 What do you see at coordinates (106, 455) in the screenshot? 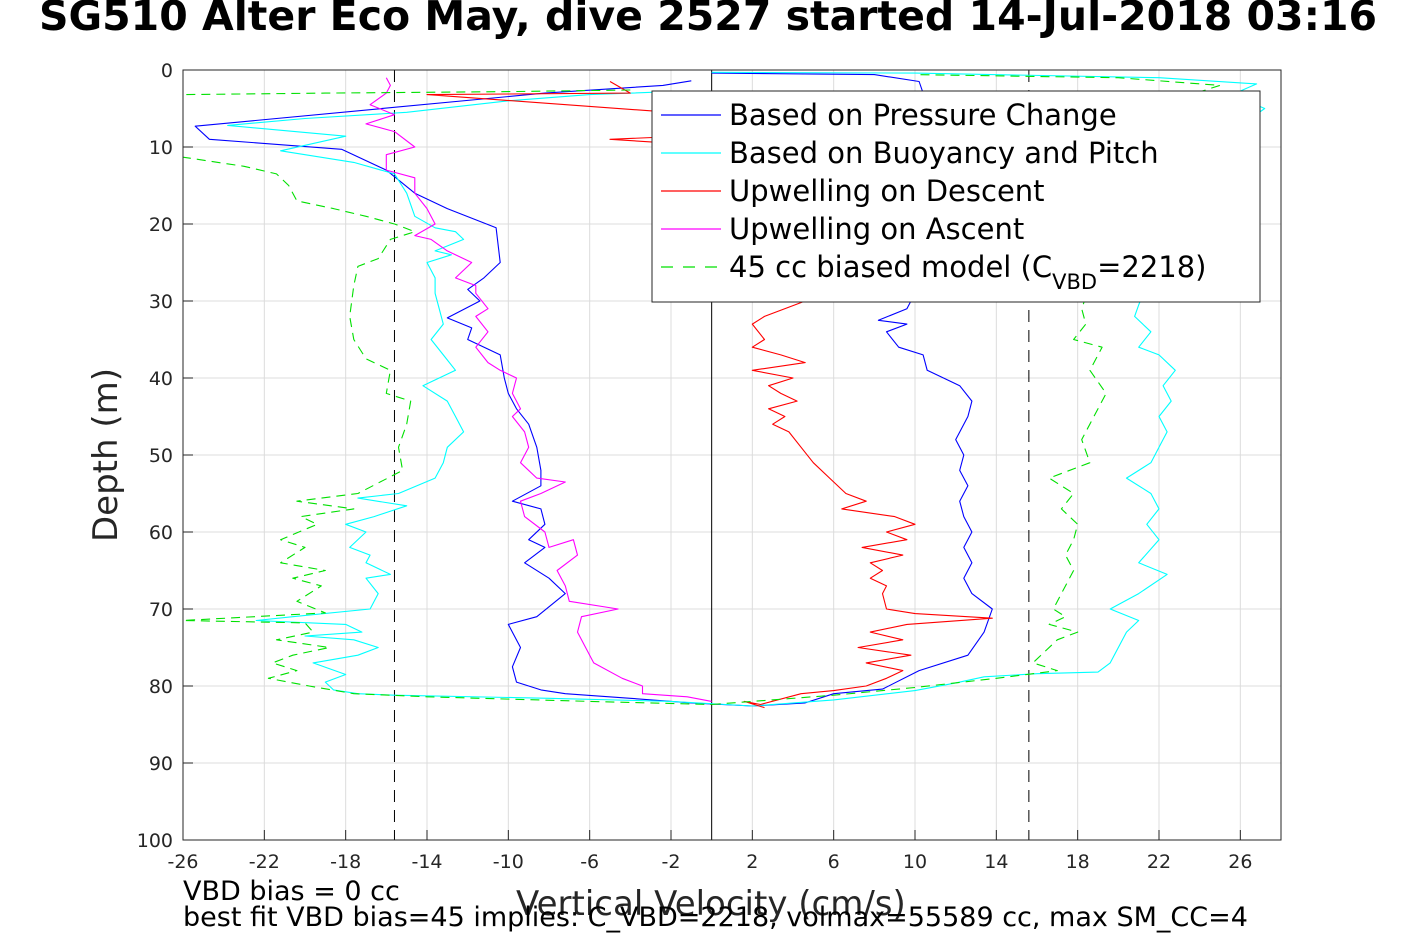
I see `y-axis-label: Depth (m)` at bounding box center [106, 455].